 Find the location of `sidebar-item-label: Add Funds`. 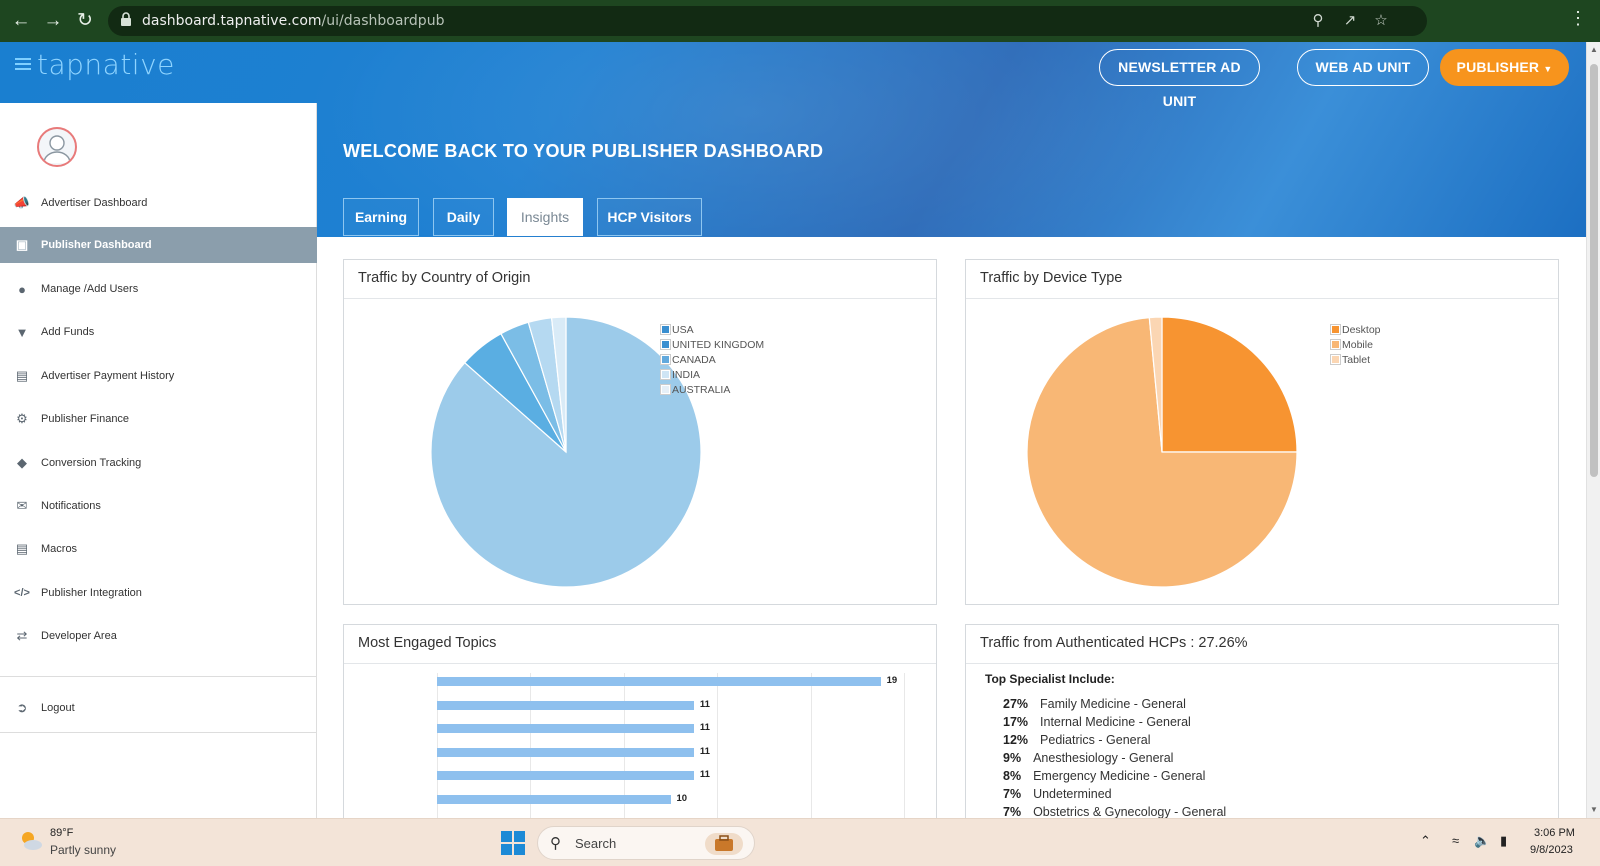

sidebar-item-label: Add Funds is located at coordinates (68, 332).